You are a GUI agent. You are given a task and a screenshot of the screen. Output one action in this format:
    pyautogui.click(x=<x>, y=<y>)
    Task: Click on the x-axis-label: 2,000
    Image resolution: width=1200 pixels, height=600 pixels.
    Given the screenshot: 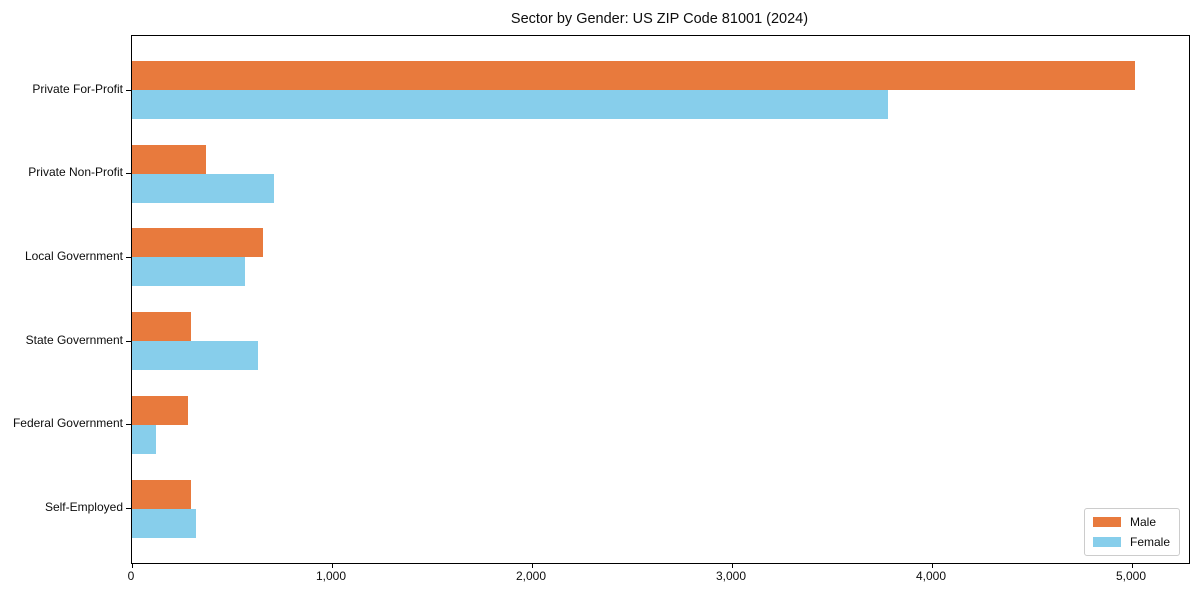 What is the action you would take?
    pyautogui.click(x=531, y=576)
    